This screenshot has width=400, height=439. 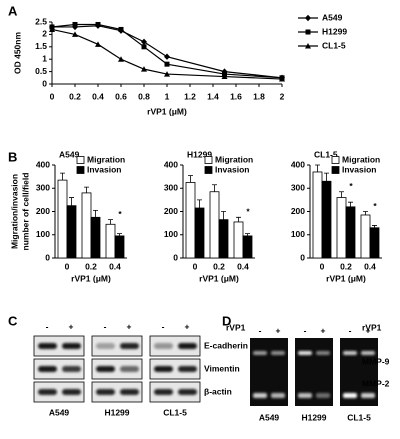 What do you see at coordinates (332, 17) in the screenshot?
I see `legend-label: A549` at bounding box center [332, 17].